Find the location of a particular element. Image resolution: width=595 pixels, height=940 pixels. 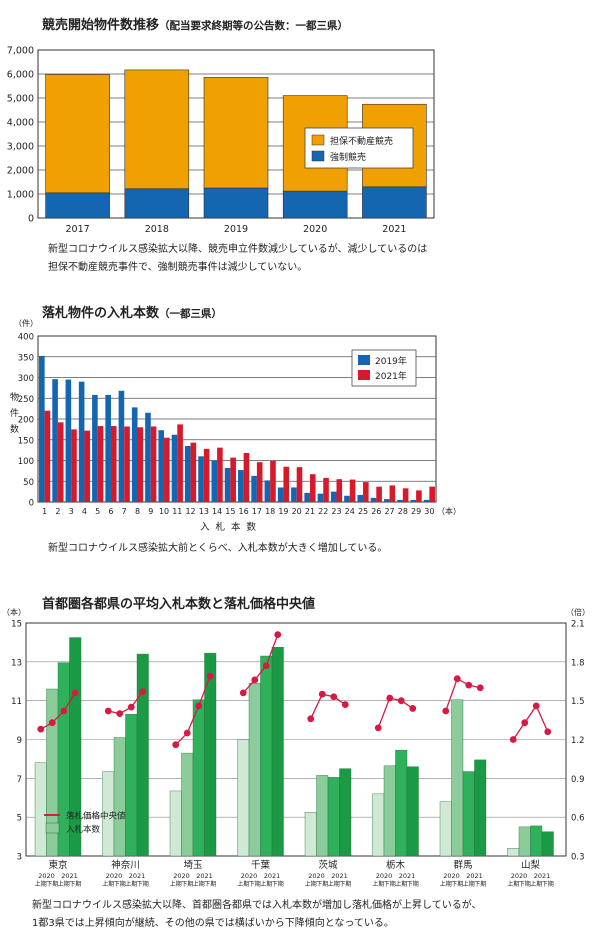

y-right-tick-label: 0.9 is located at coordinates (578, 780).